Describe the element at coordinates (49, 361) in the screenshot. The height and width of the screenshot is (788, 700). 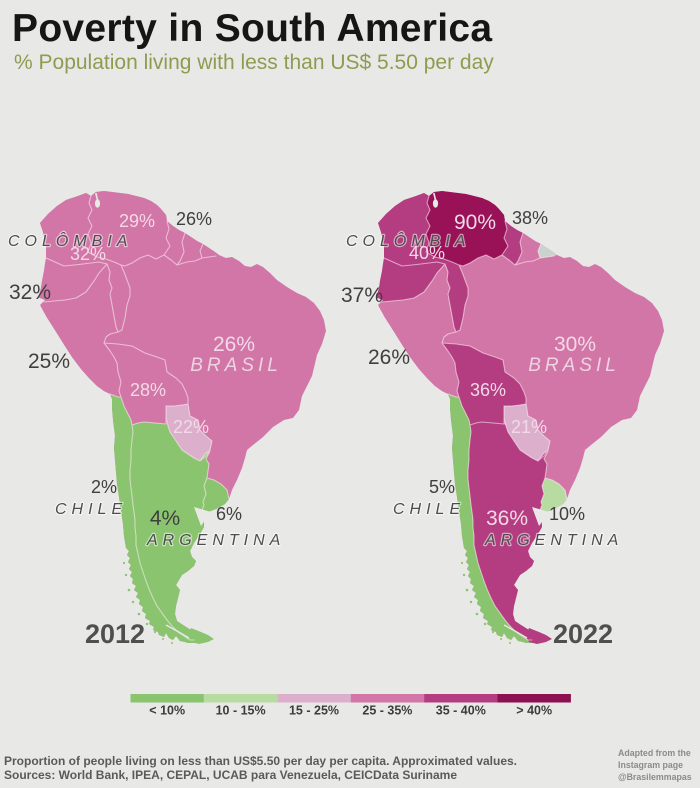
I see `svg-text: 25%` at that location.